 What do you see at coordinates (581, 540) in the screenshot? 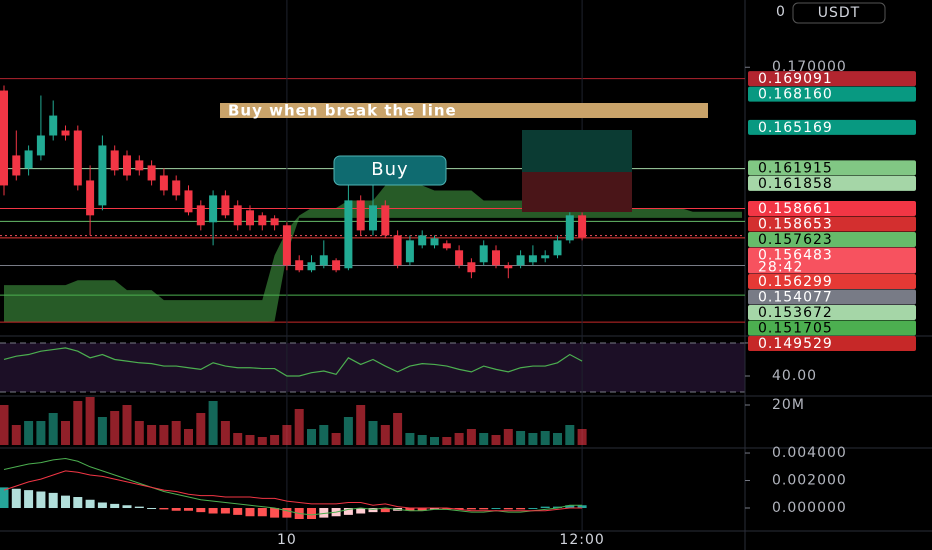
I see `x-tick-label: 12:00` at bounding box center [581, 540].